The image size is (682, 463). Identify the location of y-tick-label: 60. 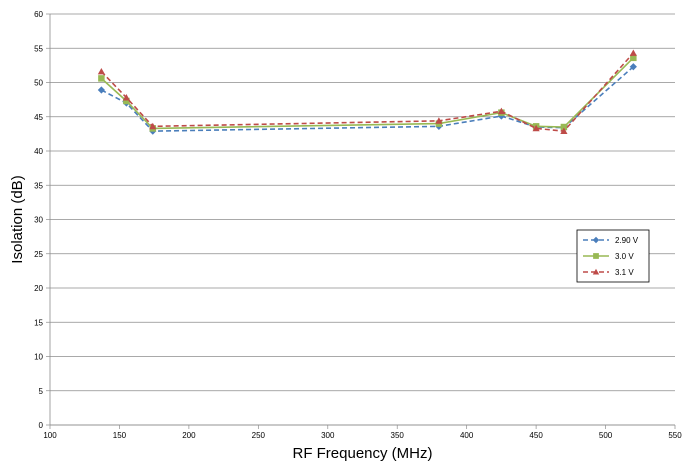
(38, 14).